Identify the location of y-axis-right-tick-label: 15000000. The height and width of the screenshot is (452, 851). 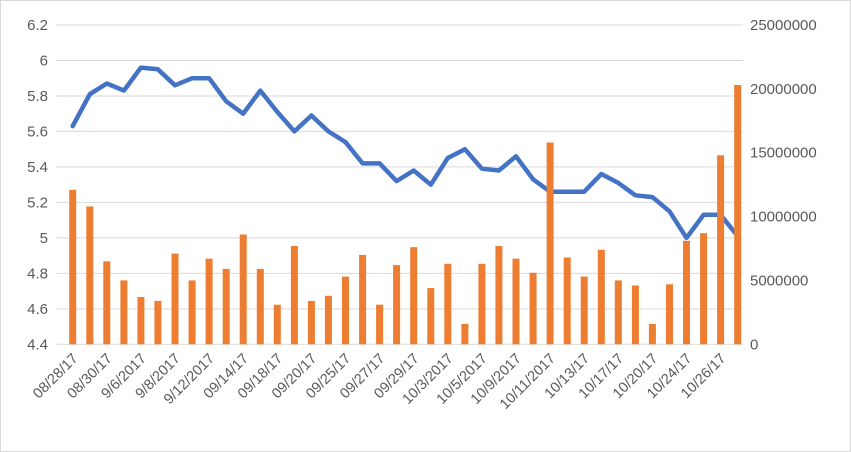
(783, 153).